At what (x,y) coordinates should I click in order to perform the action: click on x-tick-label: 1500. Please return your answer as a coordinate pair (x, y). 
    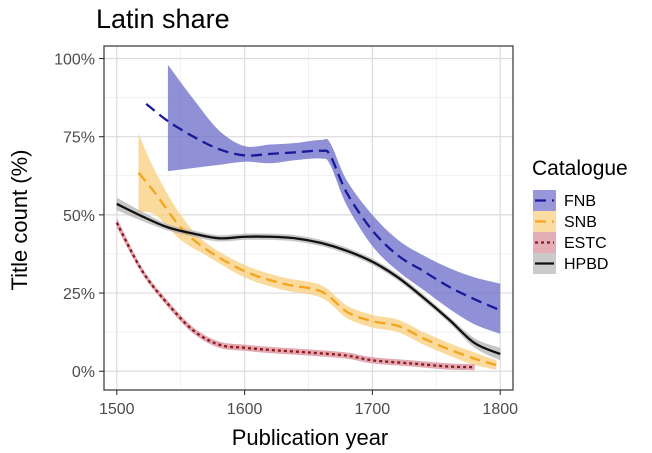
    Looking at the image, I should click on (117, 409).